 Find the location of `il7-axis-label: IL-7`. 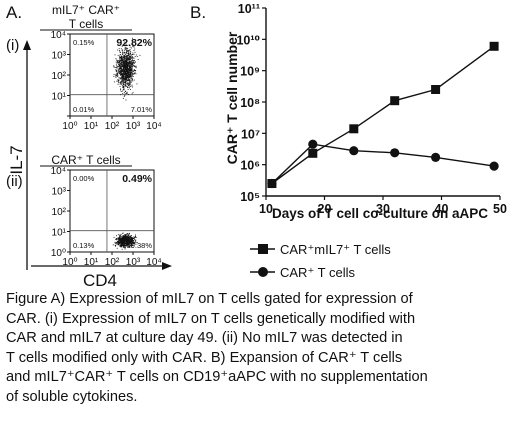

il7-axis-label: IL-7 is located at coordinates (16, 159).